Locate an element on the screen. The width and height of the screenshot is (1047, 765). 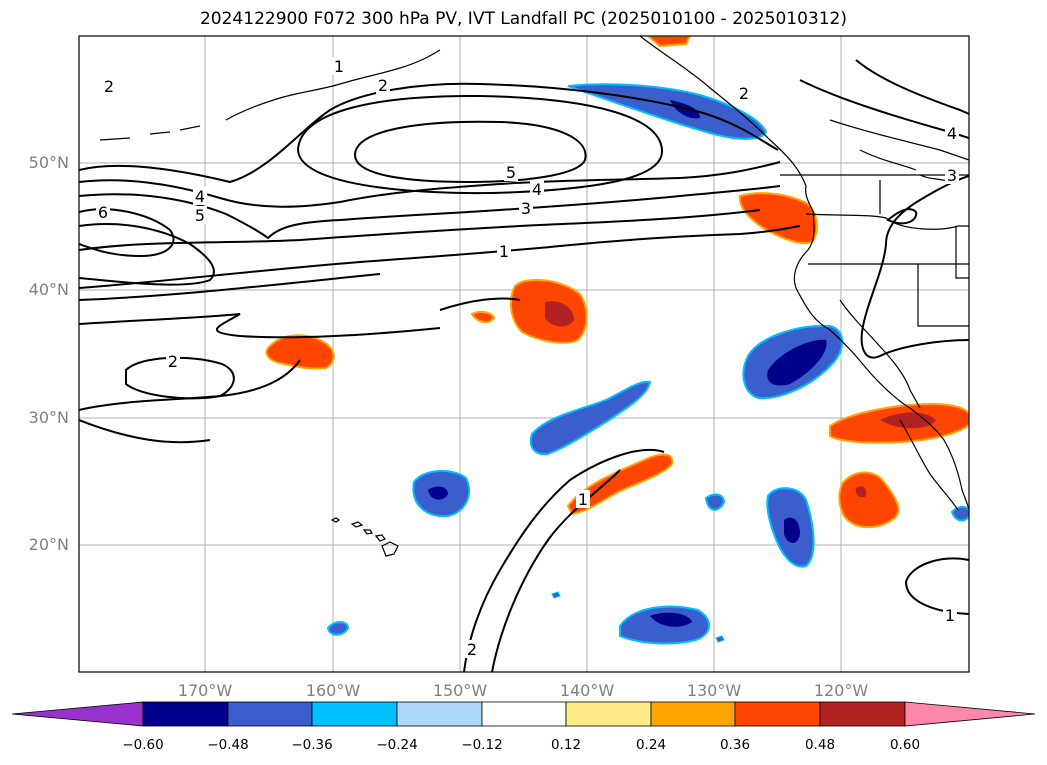
lon-label: 170°W is located at coordinates (205, 690).